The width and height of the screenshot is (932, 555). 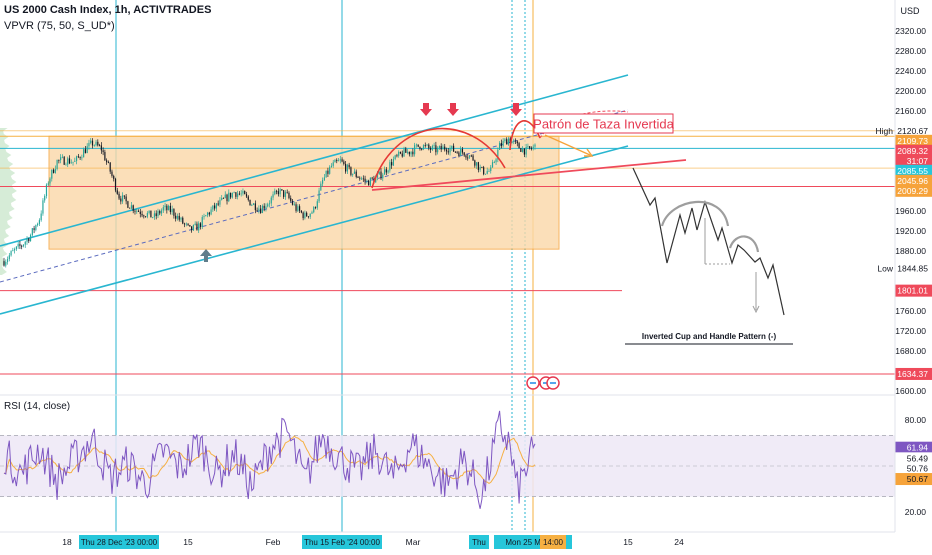 I want to click on rsi-line, so click(x=269, y=459).